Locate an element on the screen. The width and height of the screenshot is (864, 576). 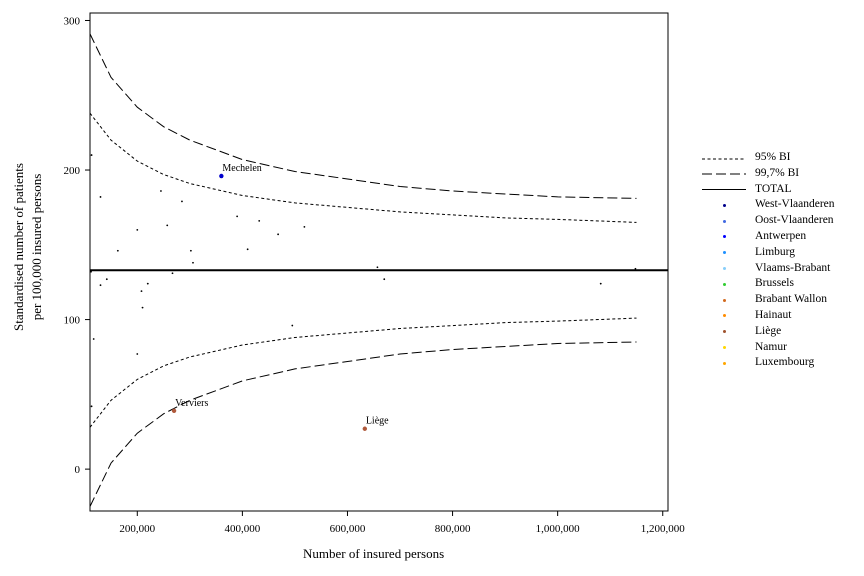
legend-label: TOTAL is located at coordinates (773, 188).